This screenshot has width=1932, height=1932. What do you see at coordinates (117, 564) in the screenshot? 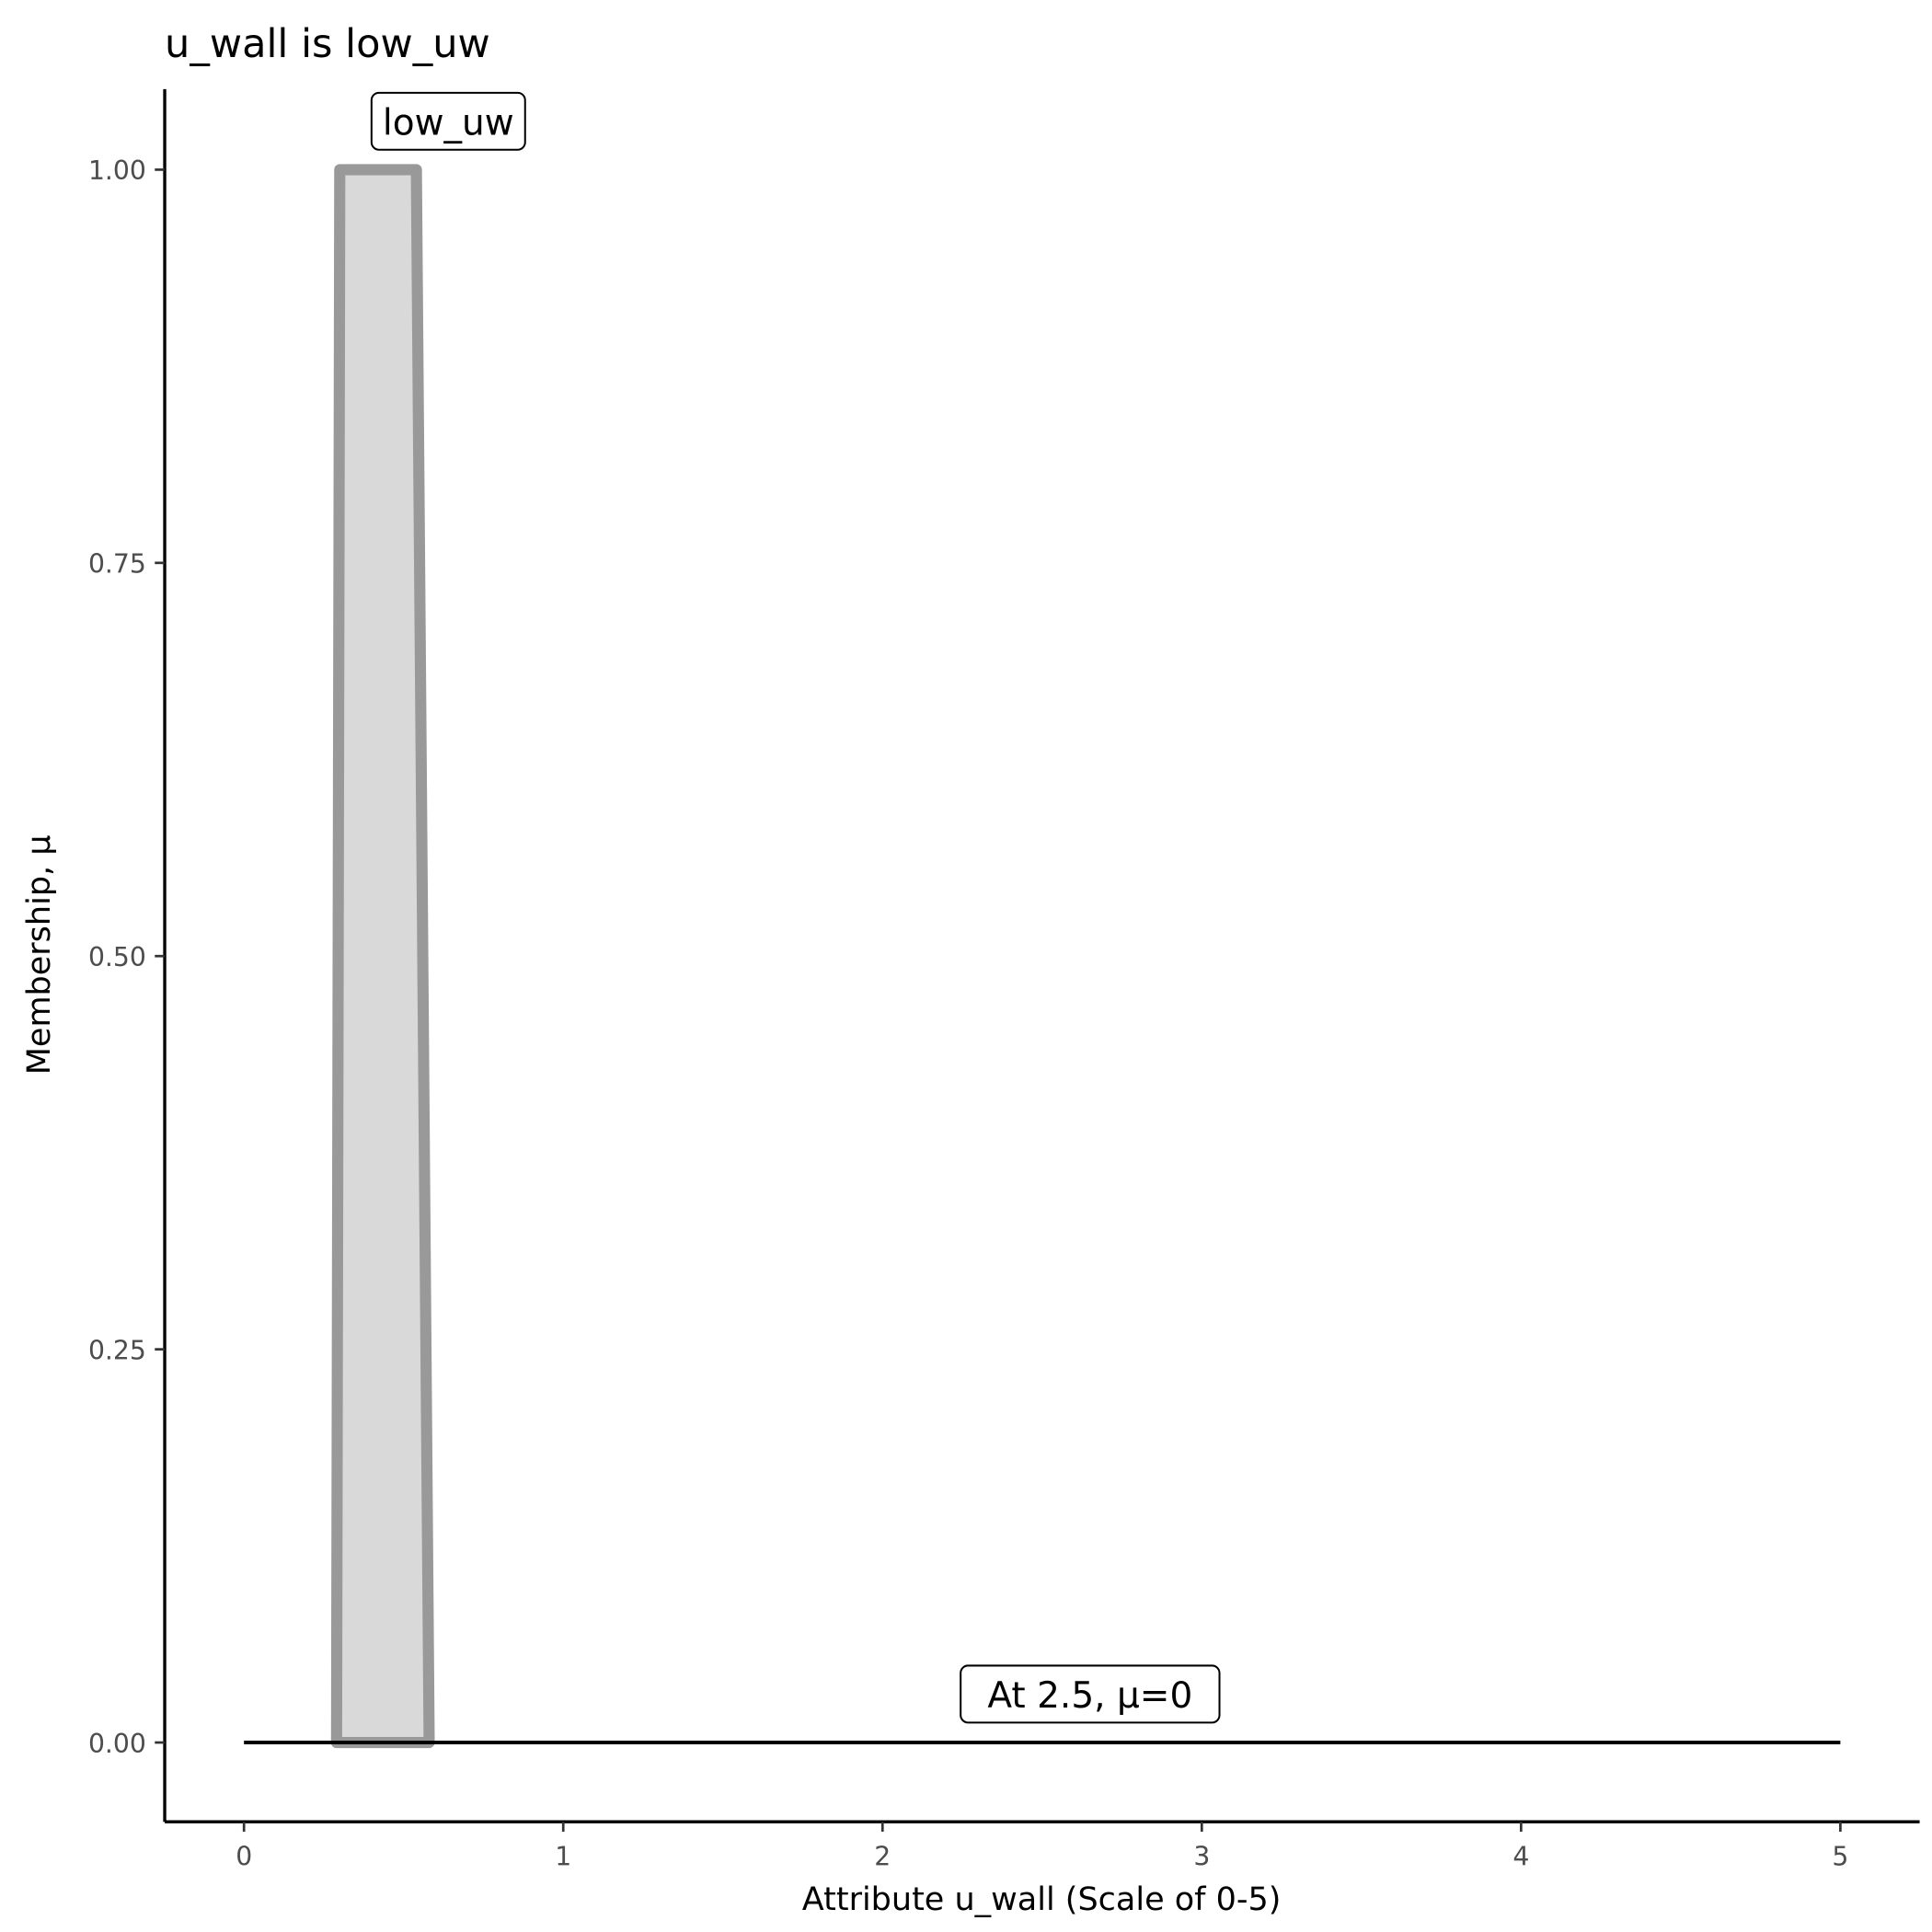
I see `y-tick-label: 0.75` at bounding box center [117, 564].